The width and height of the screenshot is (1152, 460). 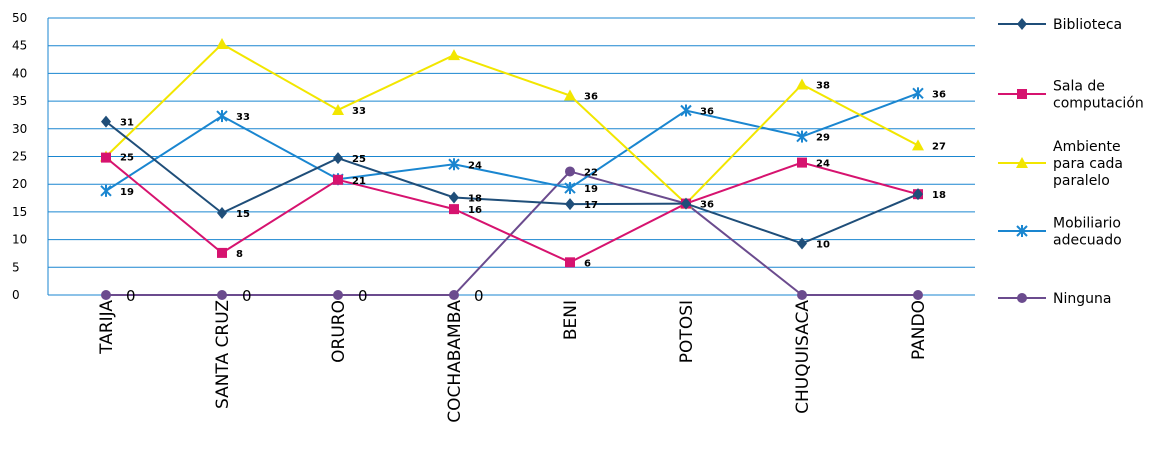 What do you see at coordinates (823, 85) in the screenshot?
I see `data-label: 38` at bounding box center [823, 85].